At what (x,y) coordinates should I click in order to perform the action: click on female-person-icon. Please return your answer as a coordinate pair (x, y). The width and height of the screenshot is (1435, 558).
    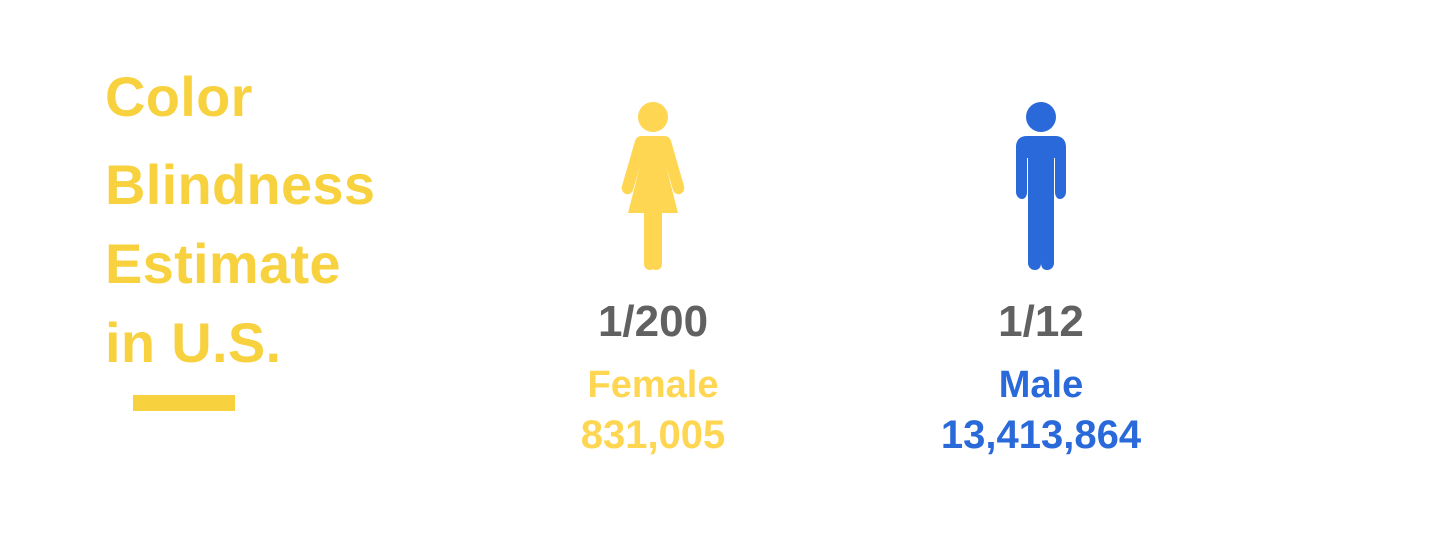
    Looking at the image, I should click on (653, 186).